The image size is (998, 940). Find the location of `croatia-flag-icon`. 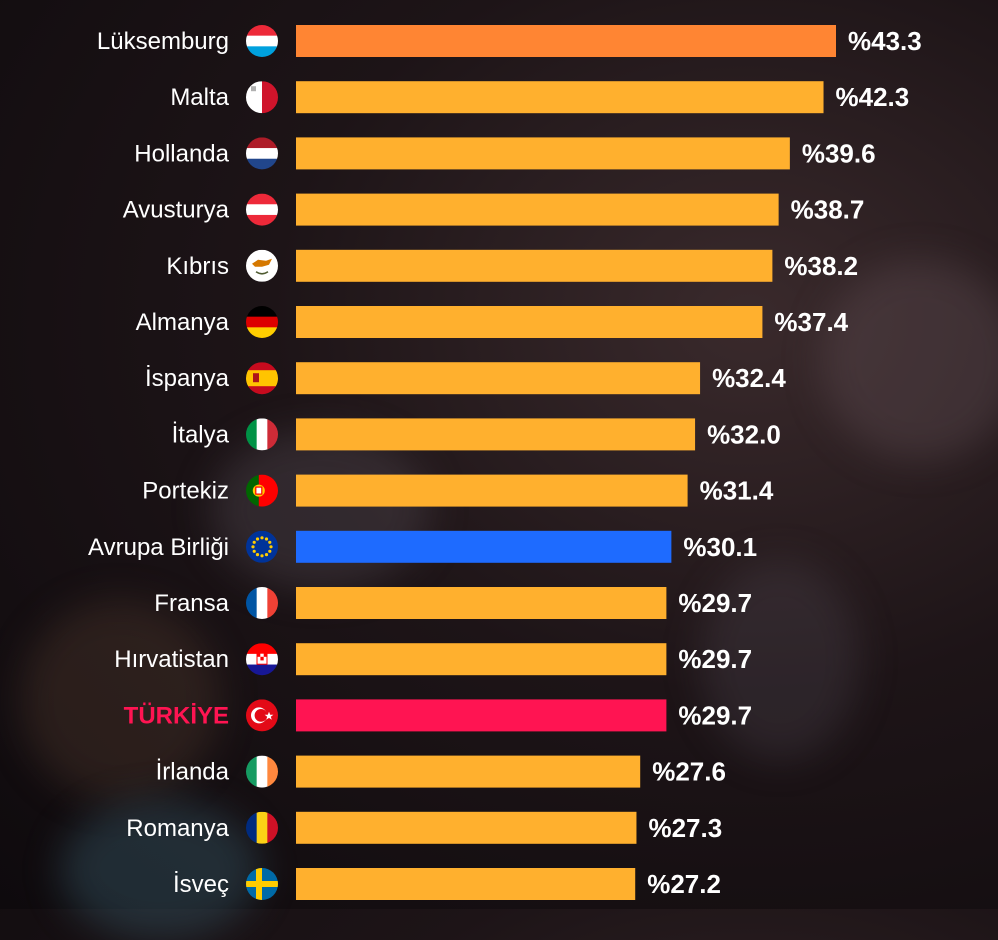

croatia-flag-icon is located at coordinates (262, 659).